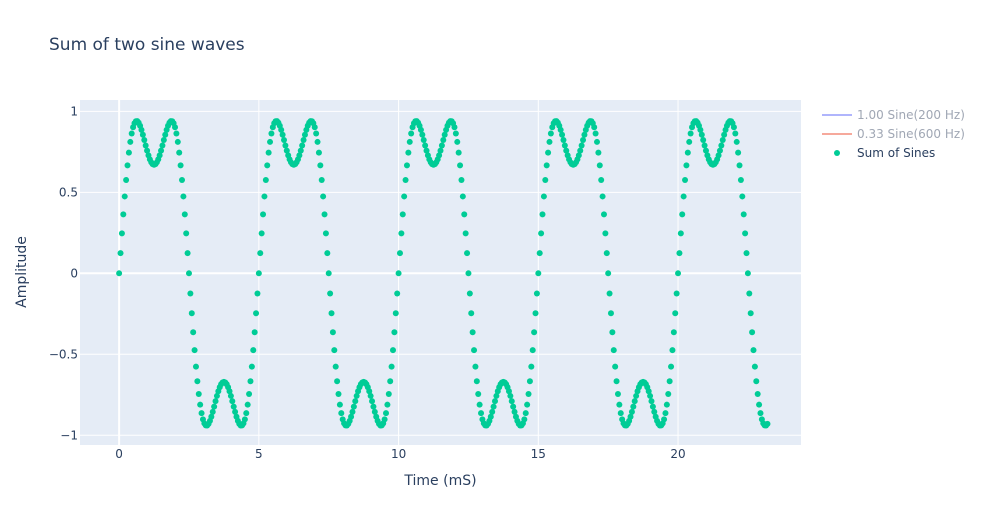 The width and height of the screenshot is (985, 525). What do you see at coordinates (837, 153) in the screenshot?
I see `legend-swatch-sum` at bounding box center [837, 153].